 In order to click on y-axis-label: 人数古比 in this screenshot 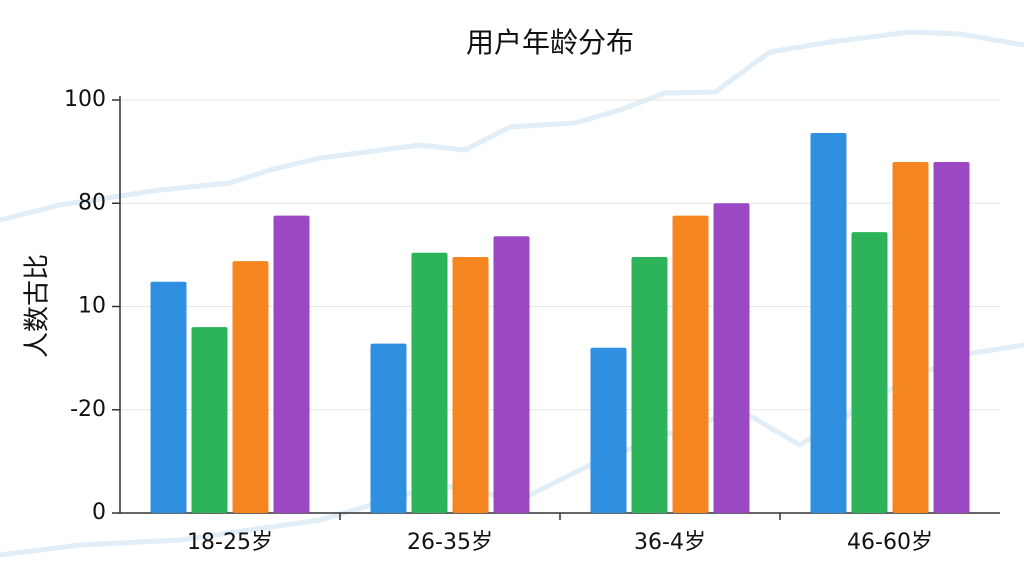, I will do `click(38, 306)`.